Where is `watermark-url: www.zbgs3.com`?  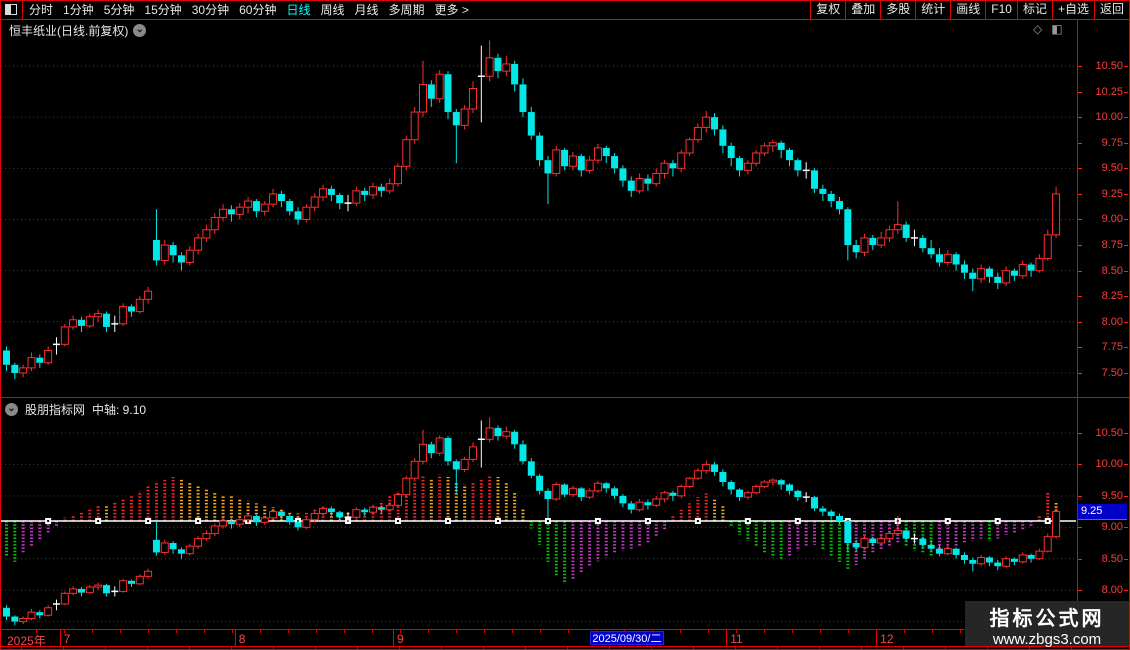
watermark-url: www.zbgs3.com is located at coordinates (1047, 639).